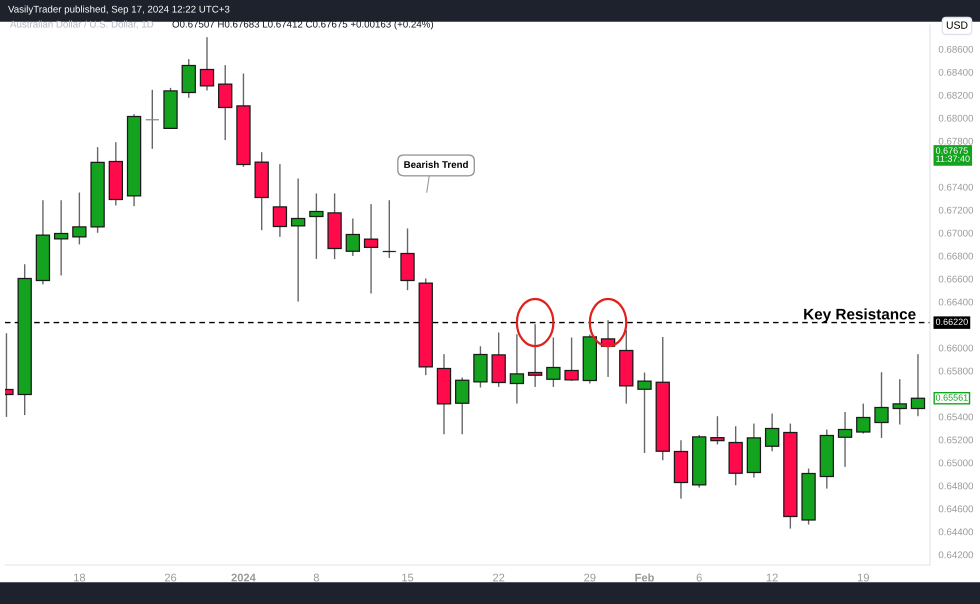 This screenshot has width=980, height=604. What do you see at coordinates (956, 49) in the screenshot?
I see `y-tick-label: 0.68600` at bounding box center [956, 49].